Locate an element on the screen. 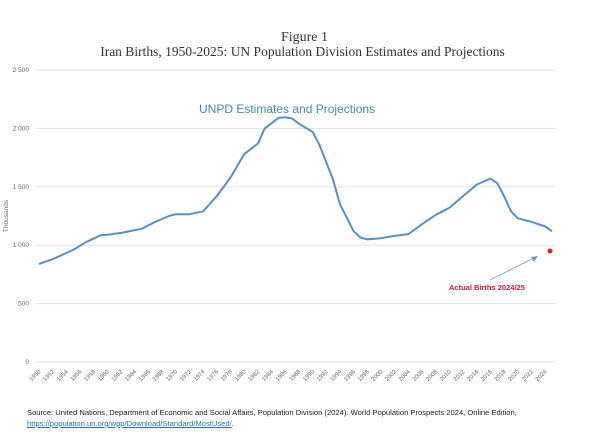 This screenshot has width=605, height=444. x-tick-label: 1988 is located at coordinates (296, 376).